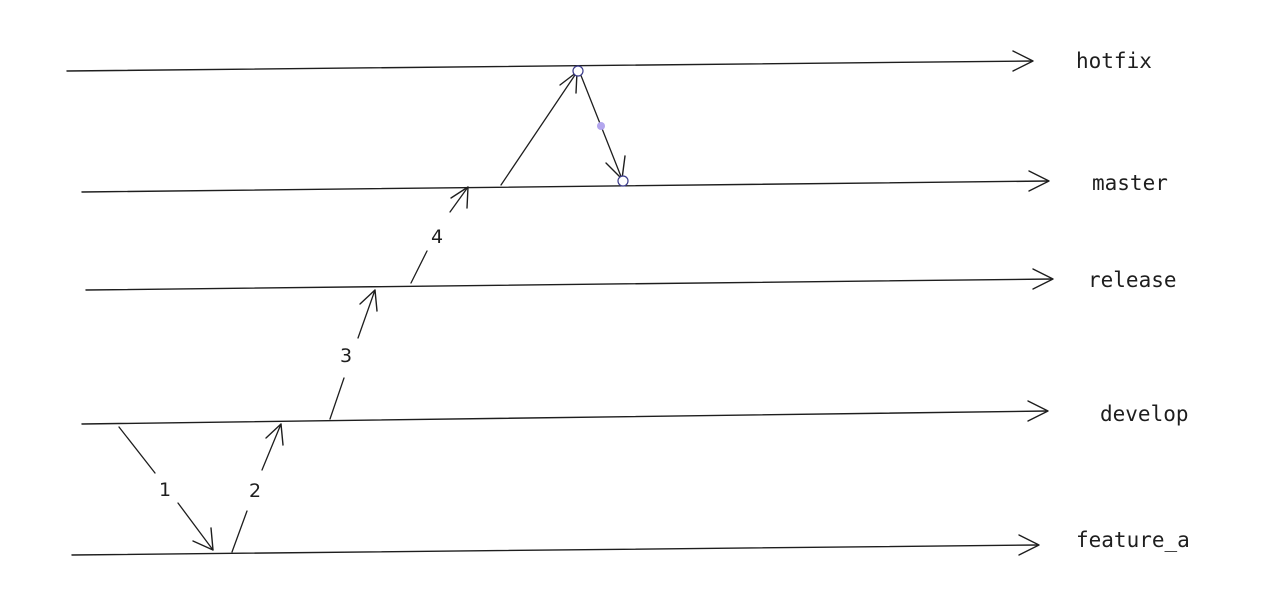 This screenshot has width=1278, height=602. I want to click on step-1-line-lower, so click(195, 526).